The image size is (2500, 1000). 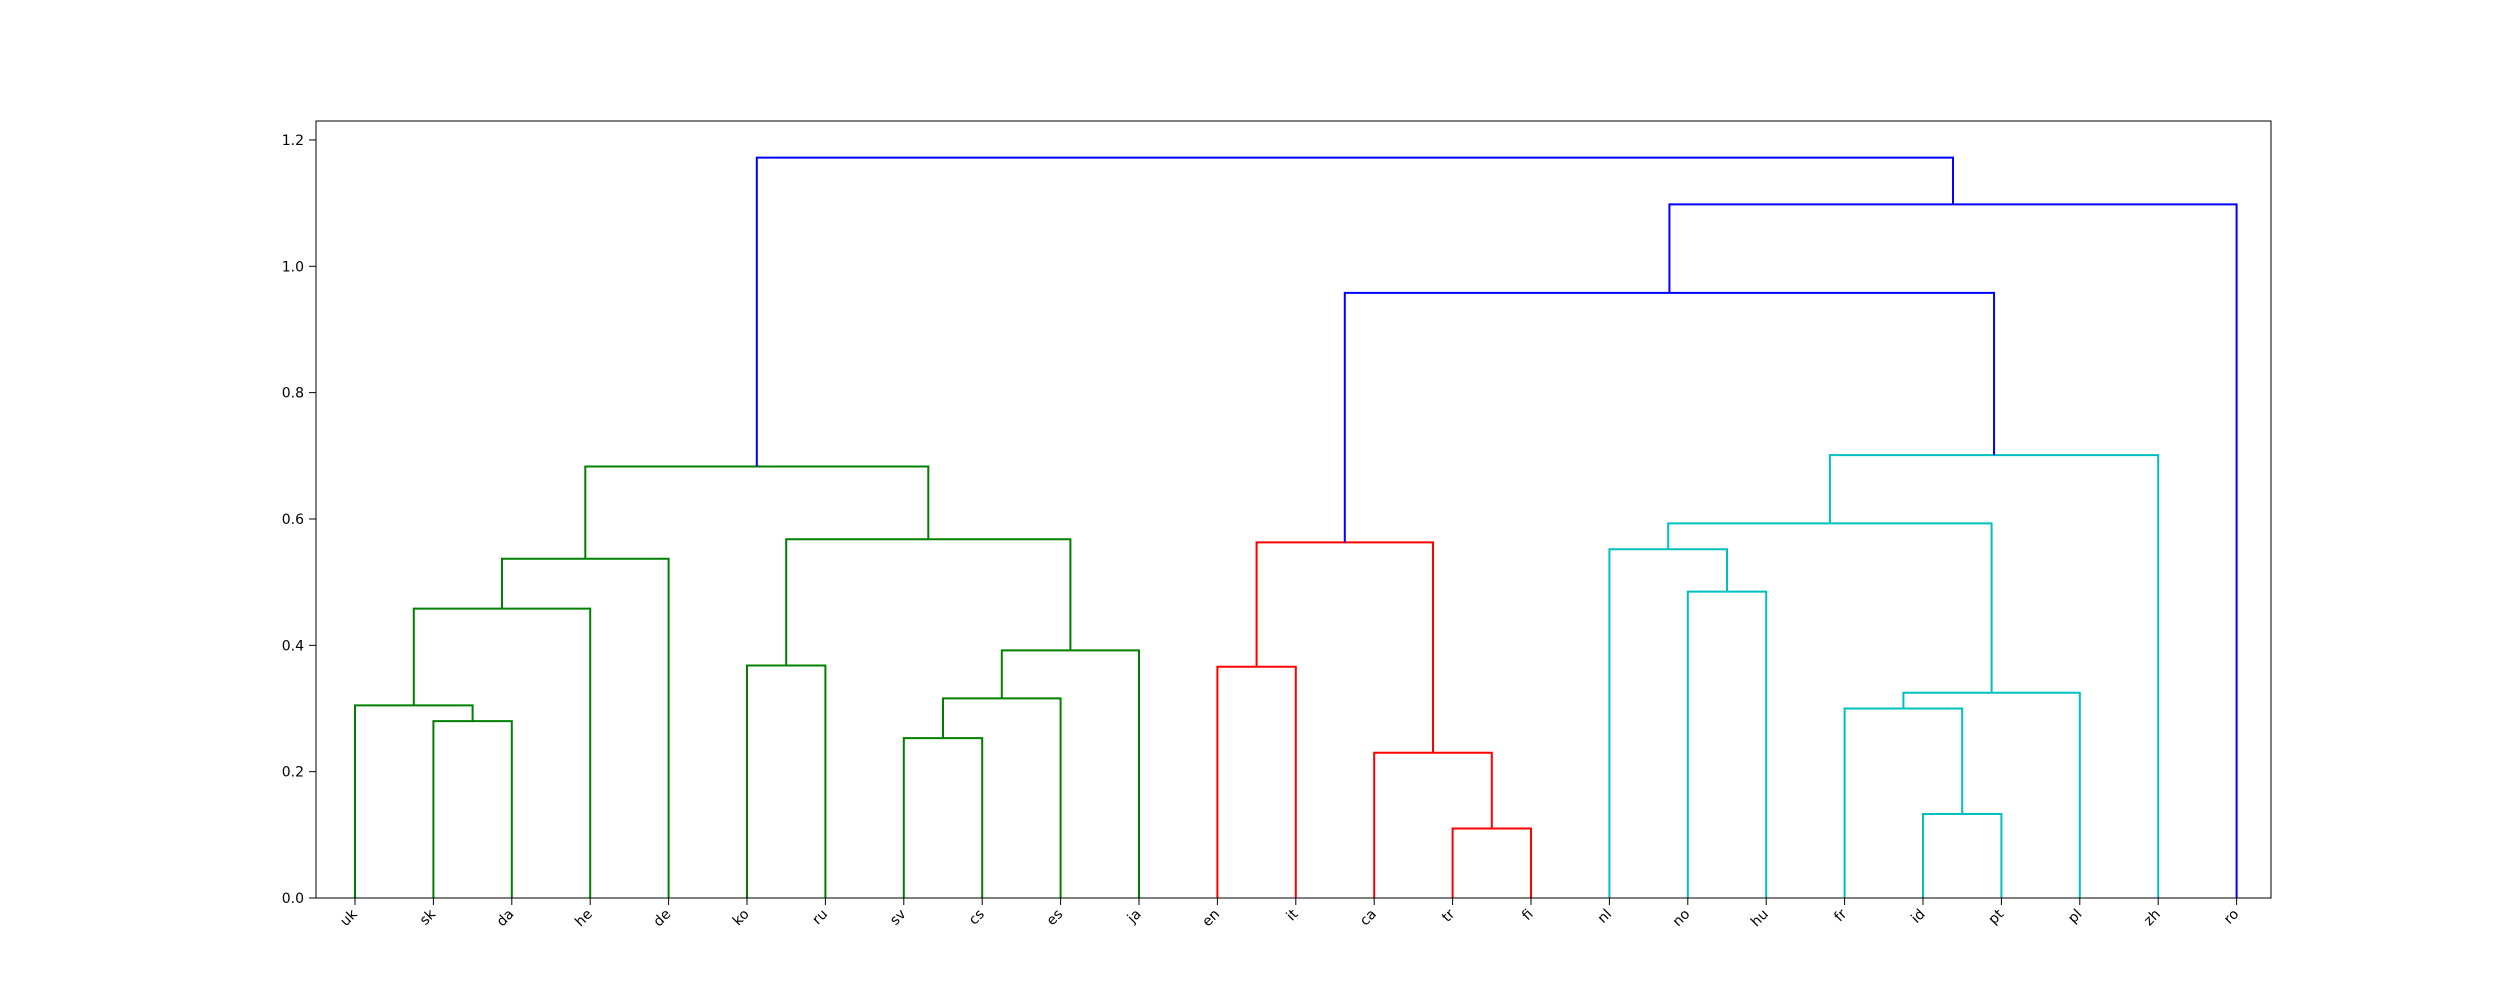 I want to click on y-tick-label: 0.4, so click(x=293, y=646).